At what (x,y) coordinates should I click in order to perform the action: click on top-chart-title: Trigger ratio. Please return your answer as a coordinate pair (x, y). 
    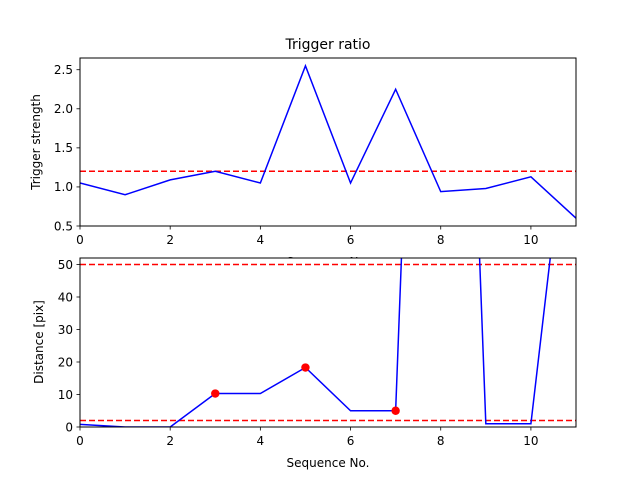
    Looking at the image, I should click on (327, 45).